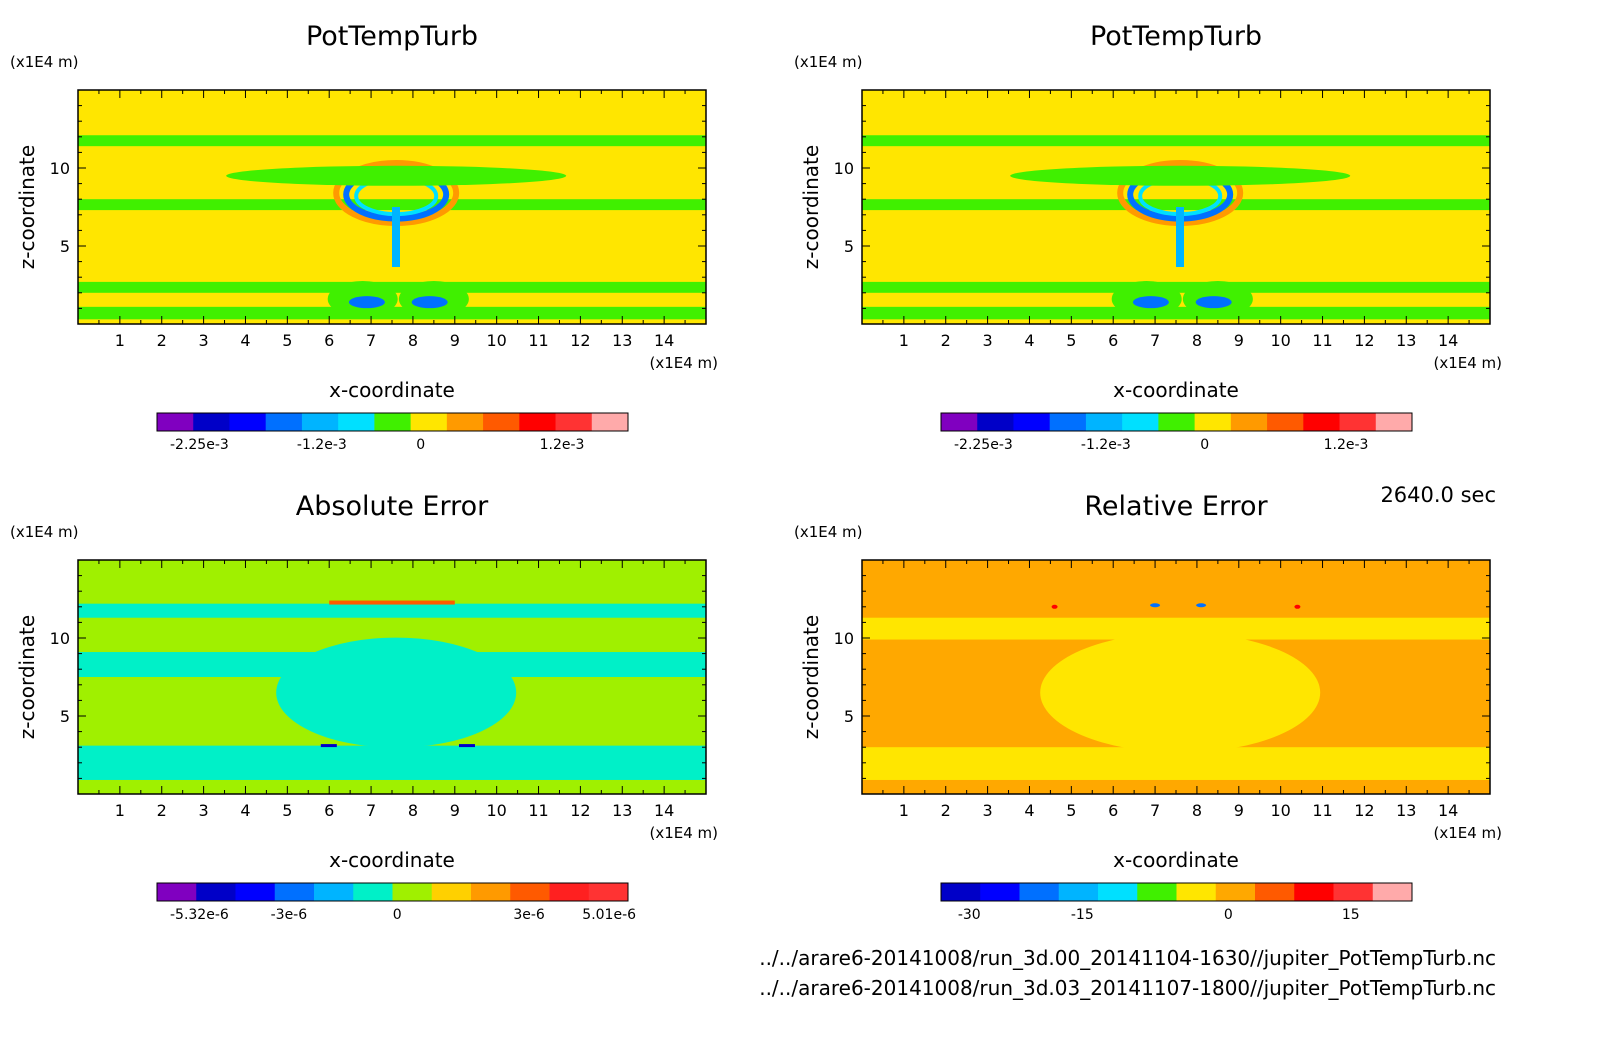 This screenshot has width=1604, height=1054. I want to click on colorbar-label: -15, so click(1082, 915).